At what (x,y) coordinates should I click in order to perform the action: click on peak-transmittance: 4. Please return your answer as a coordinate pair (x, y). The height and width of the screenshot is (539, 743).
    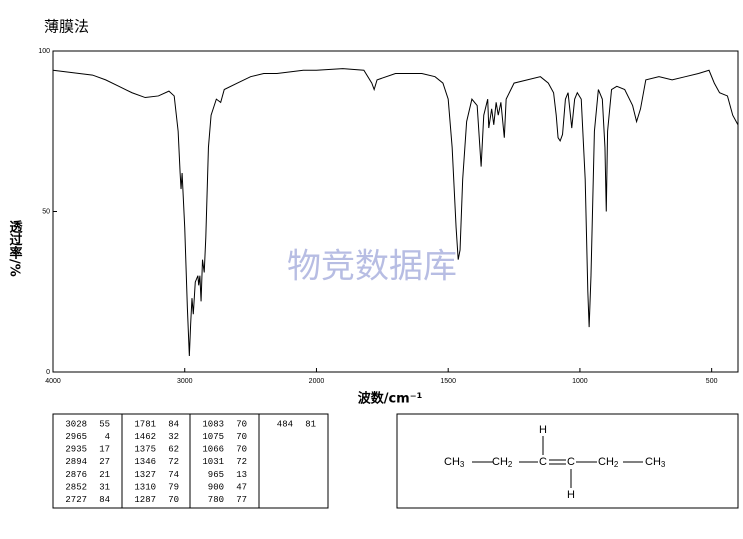
    Looking at the image, I should click on (107, 437).